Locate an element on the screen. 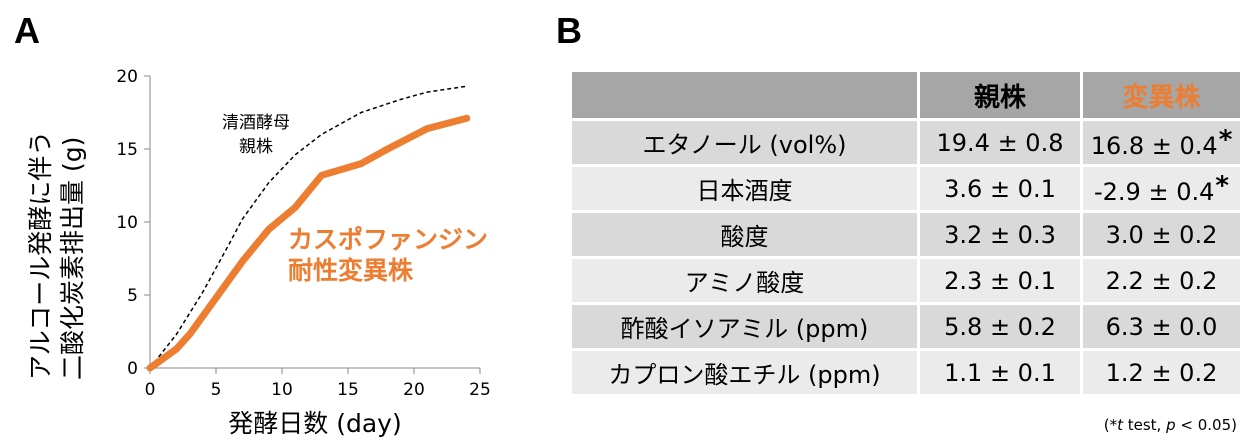 Image resolution: width=1243 pixels, height=440 pixels. parent-value: 3.6 ± 0.1 is located at coordinates (1000, 189).